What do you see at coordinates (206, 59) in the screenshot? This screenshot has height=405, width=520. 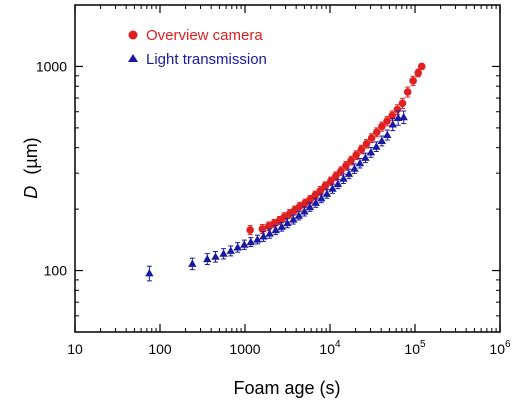 I see `legend-label-light-transmission: Light transmission` at bounding box center [206, 59].